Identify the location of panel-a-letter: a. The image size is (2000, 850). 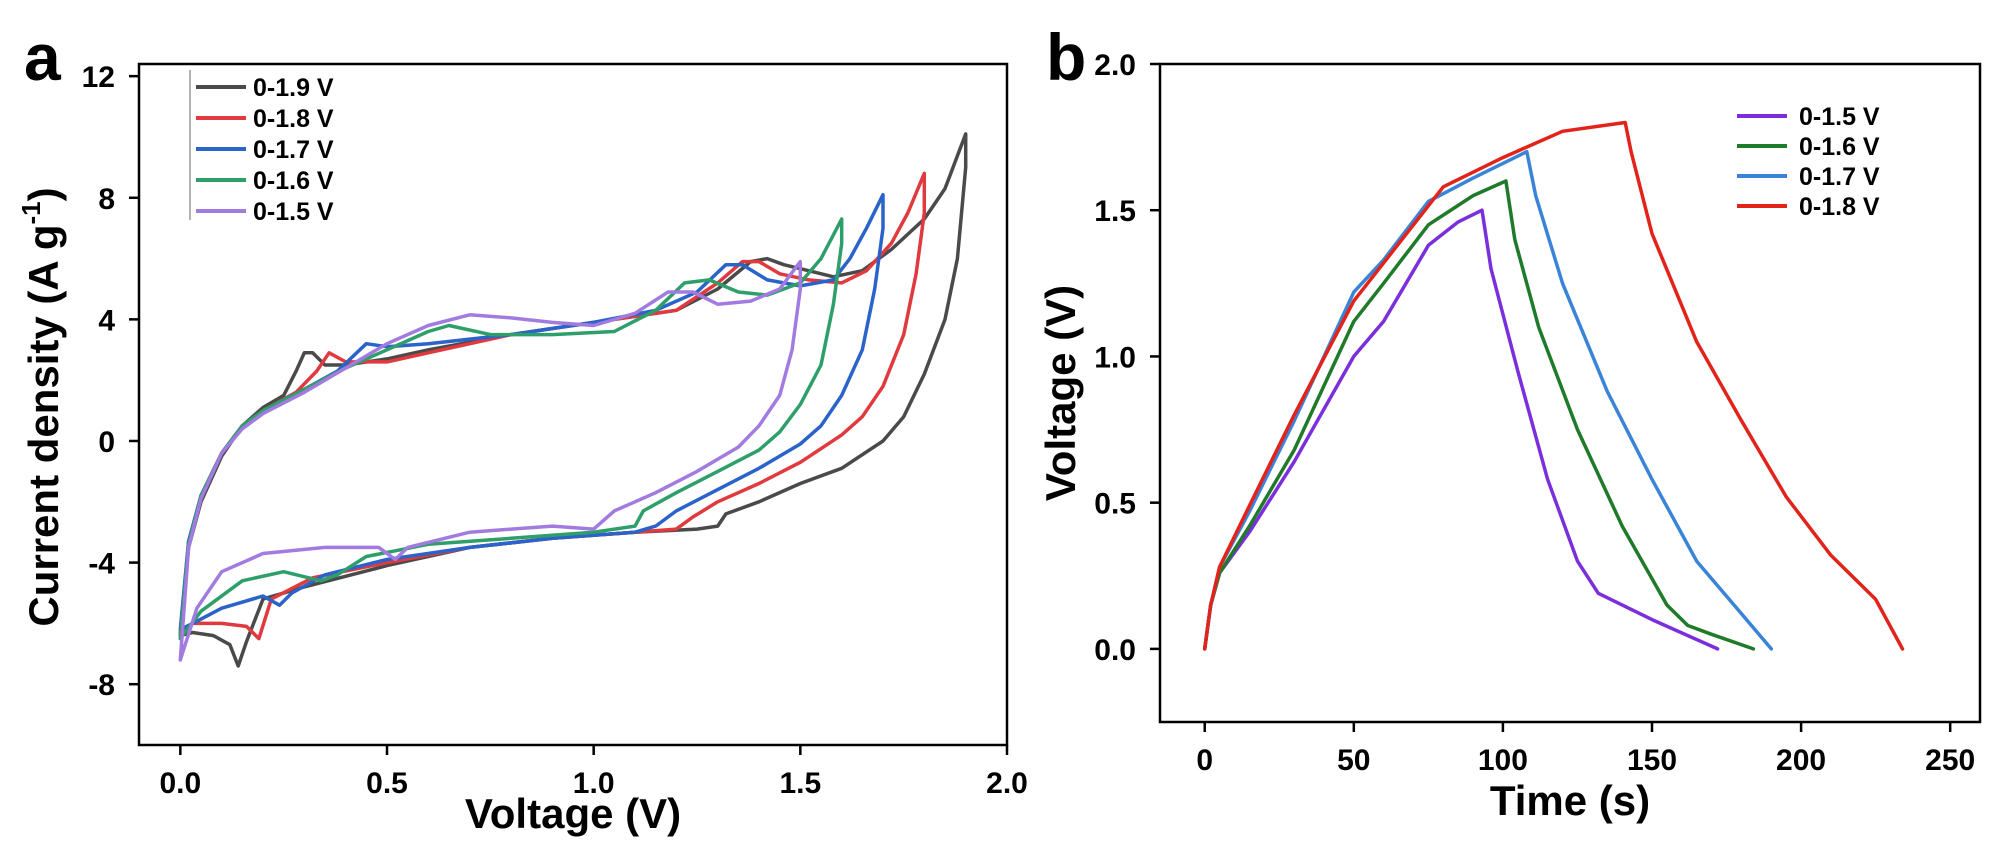
(43, 57).